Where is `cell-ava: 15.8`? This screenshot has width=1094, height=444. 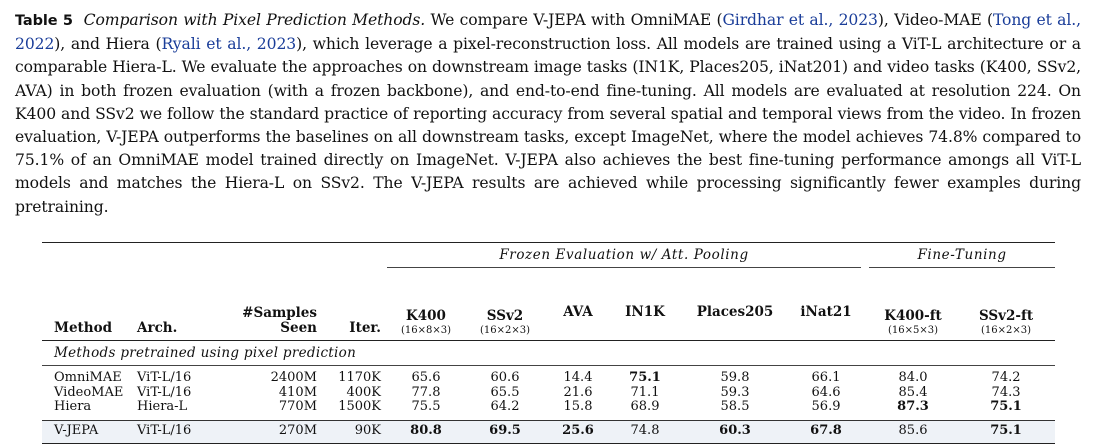 cell-ava: 15.8 is located at coordinates (578, 407).